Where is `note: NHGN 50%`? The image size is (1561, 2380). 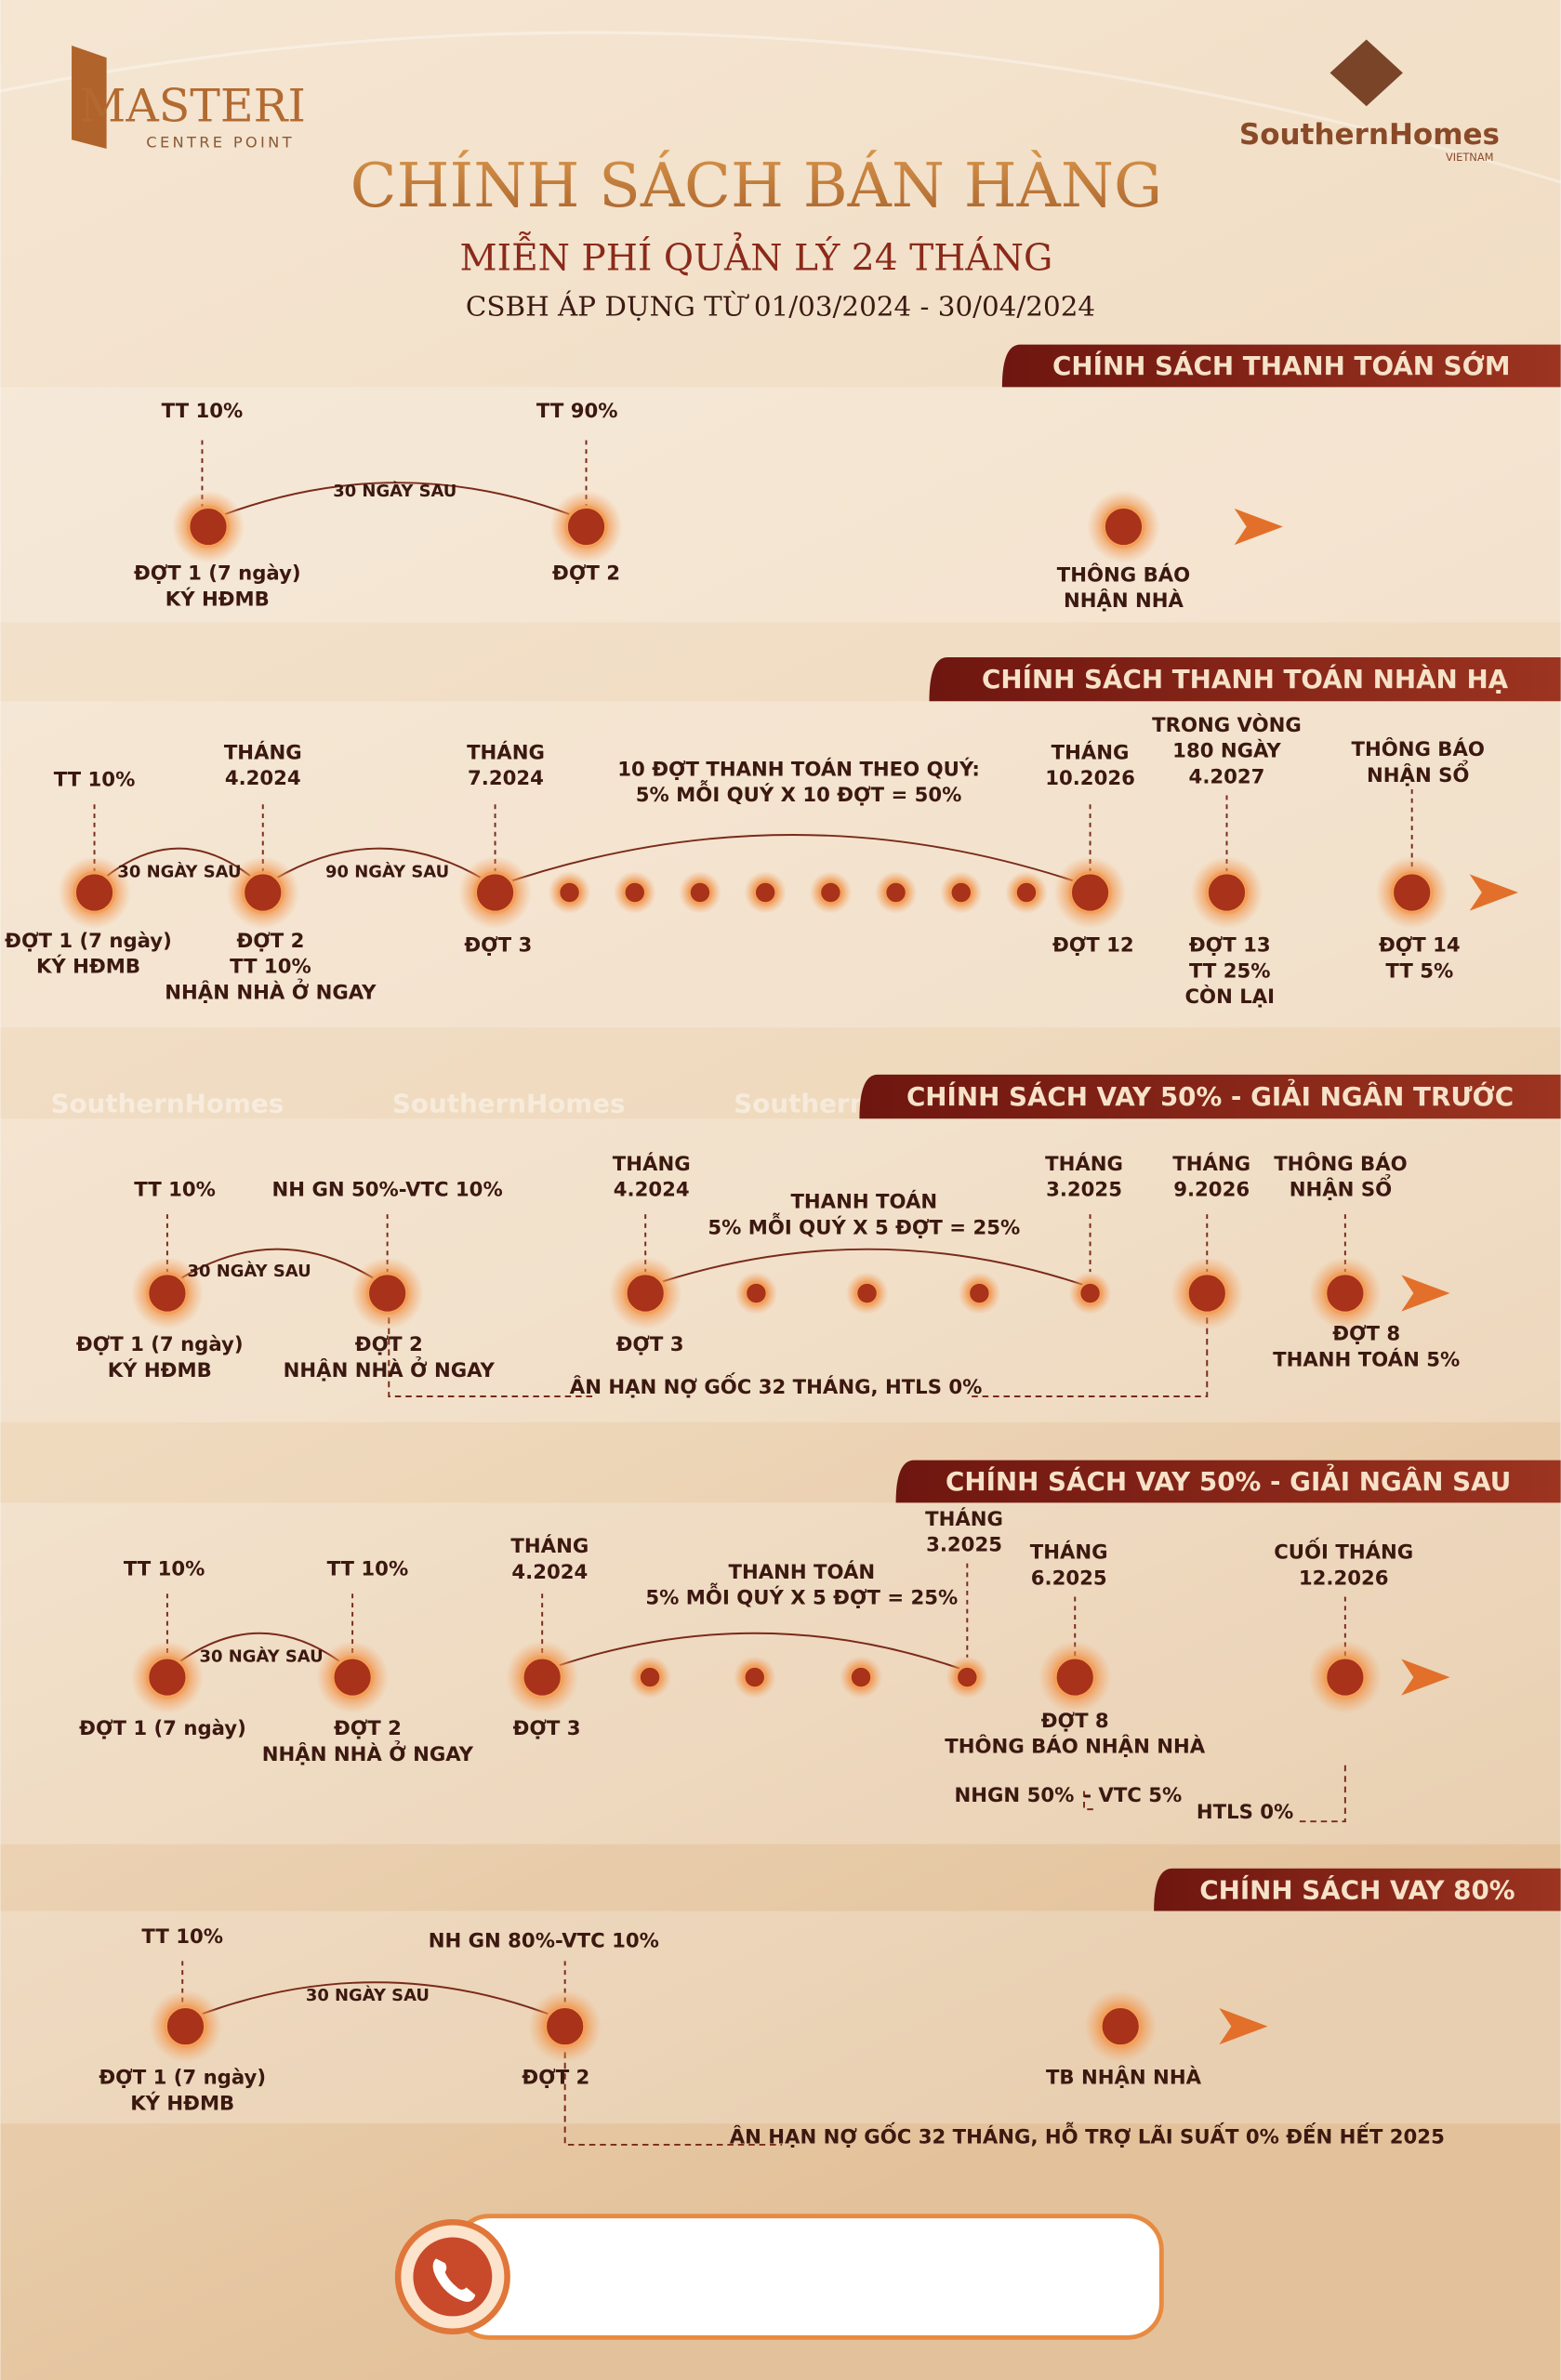
note: NHGN 50% is located at coordinates (1014, 1795).